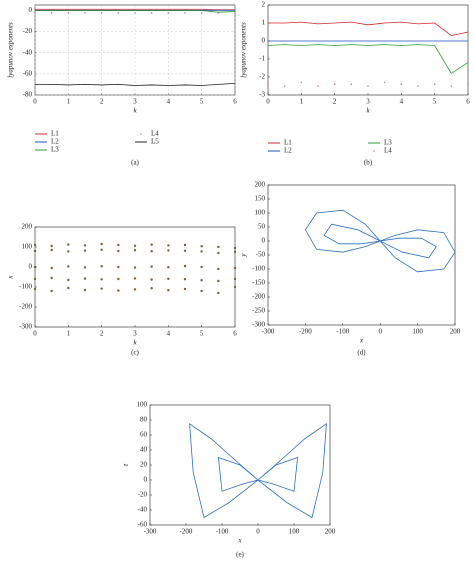 This screenshot has height=570, width=474. Describe the element at coordinates (144, 420) in the screenshot. I see `y-tick-label: 80` at that location.